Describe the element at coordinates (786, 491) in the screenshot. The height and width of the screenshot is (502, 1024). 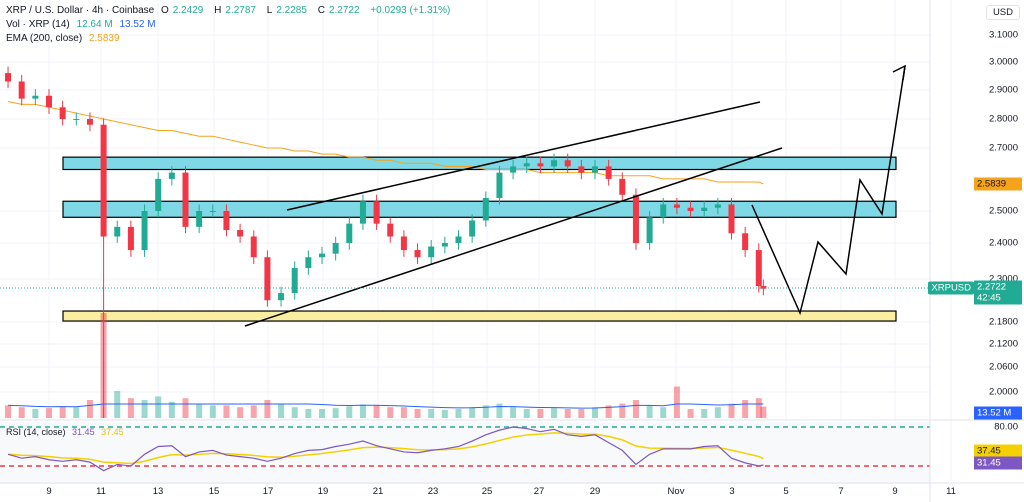
I see `date-tick: 5` at that location.